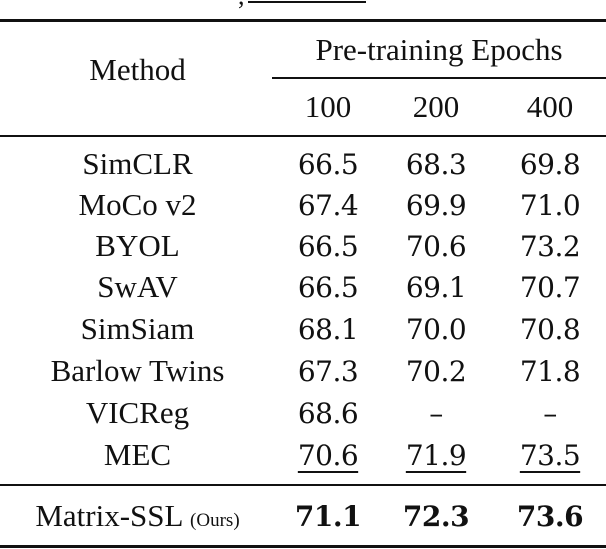  I want to click on bottom-rule, so click(303, 546).